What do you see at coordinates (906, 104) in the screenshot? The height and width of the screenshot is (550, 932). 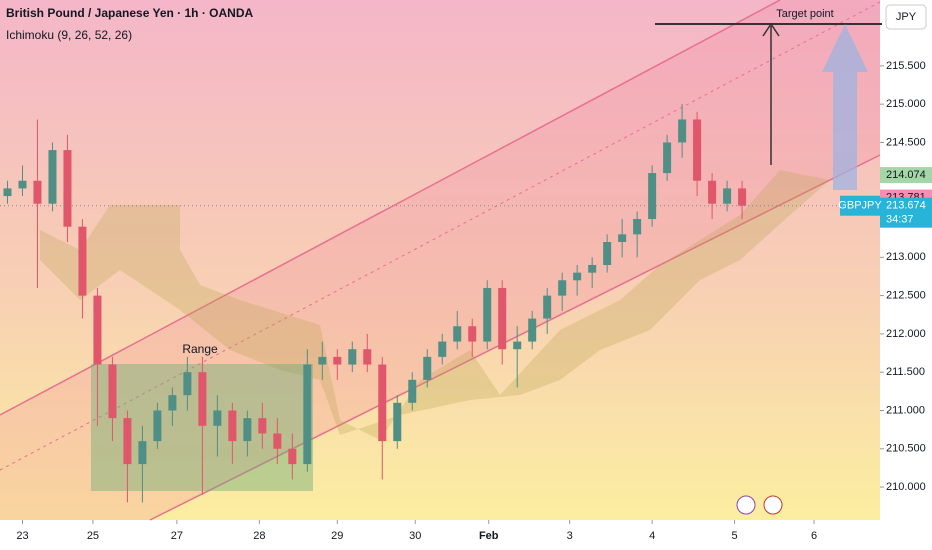 I see `y-tick-label: 215.000` at bounding box center [906, 104].